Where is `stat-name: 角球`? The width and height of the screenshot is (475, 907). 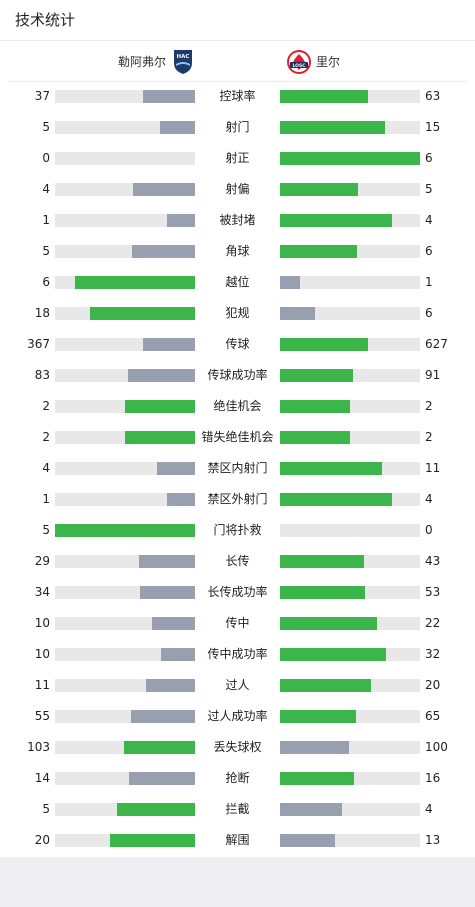 stat-name: 角球 is located at coordinates (237, 251).